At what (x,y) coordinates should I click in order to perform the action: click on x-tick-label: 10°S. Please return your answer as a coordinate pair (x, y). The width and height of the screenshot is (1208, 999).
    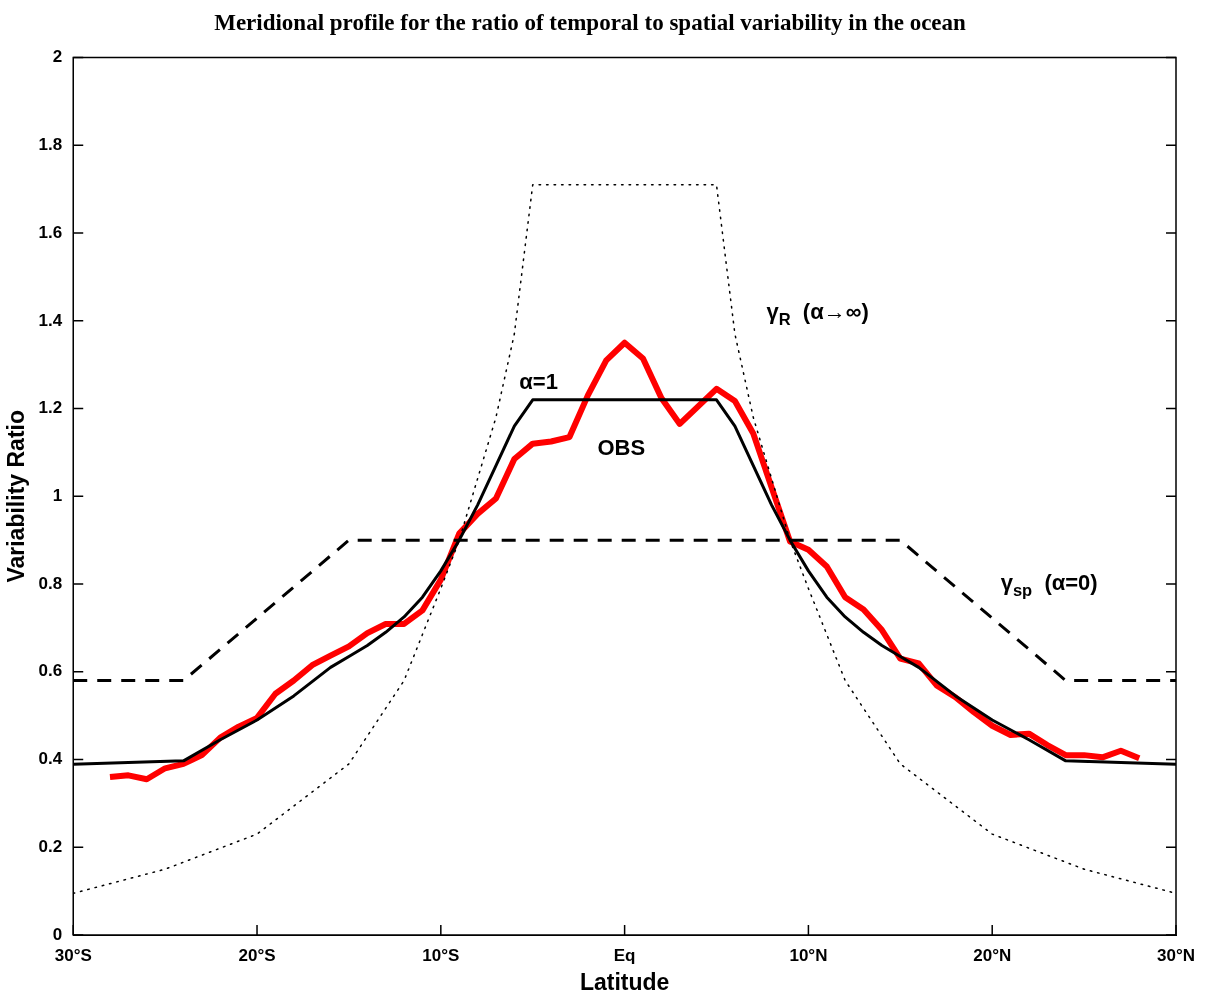
    Looking at the image, I should click on (441, 955).